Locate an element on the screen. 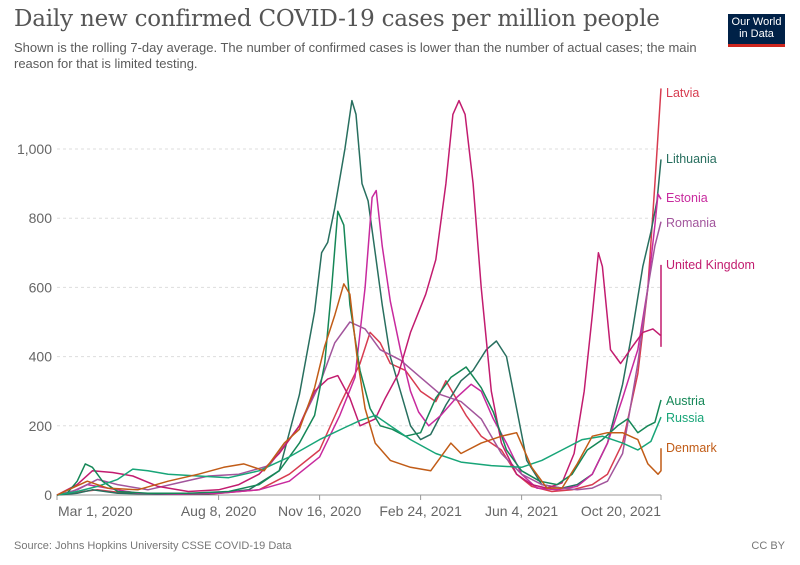 This screenshot has height=565, width=800. series-label-denmark: Denmark is located at coordinates (691, 448).